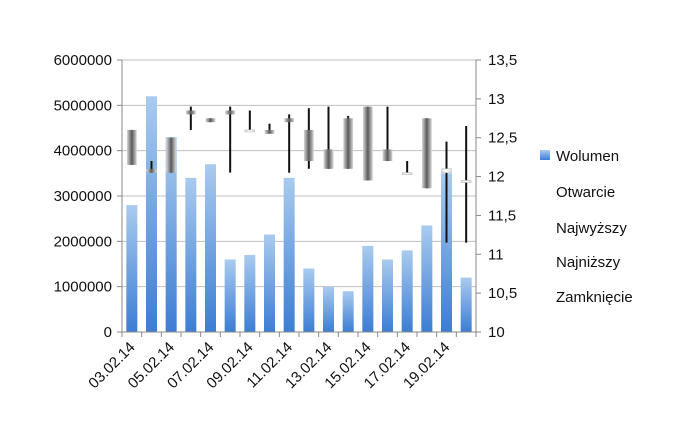  Describe the element at coordinates (502, 138) in the screenshot. I see `right-tick-label: 12,5` at that location.